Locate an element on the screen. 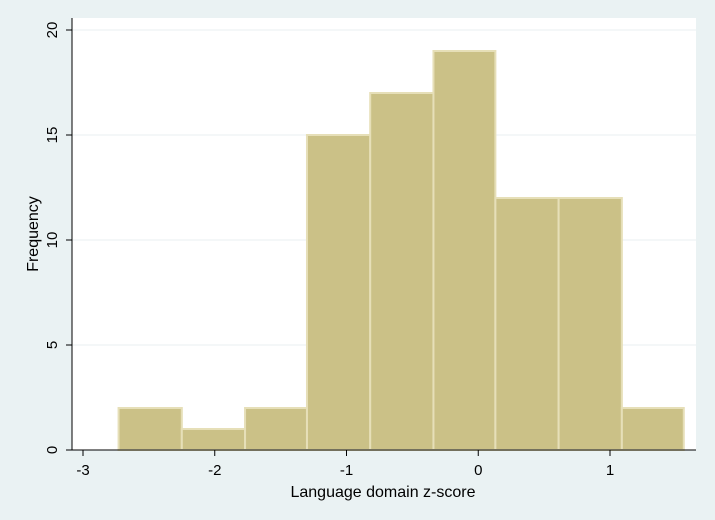 This screenshot has width=715, height=520. x-tick-label: -1 is located at coordinates (346, 470).